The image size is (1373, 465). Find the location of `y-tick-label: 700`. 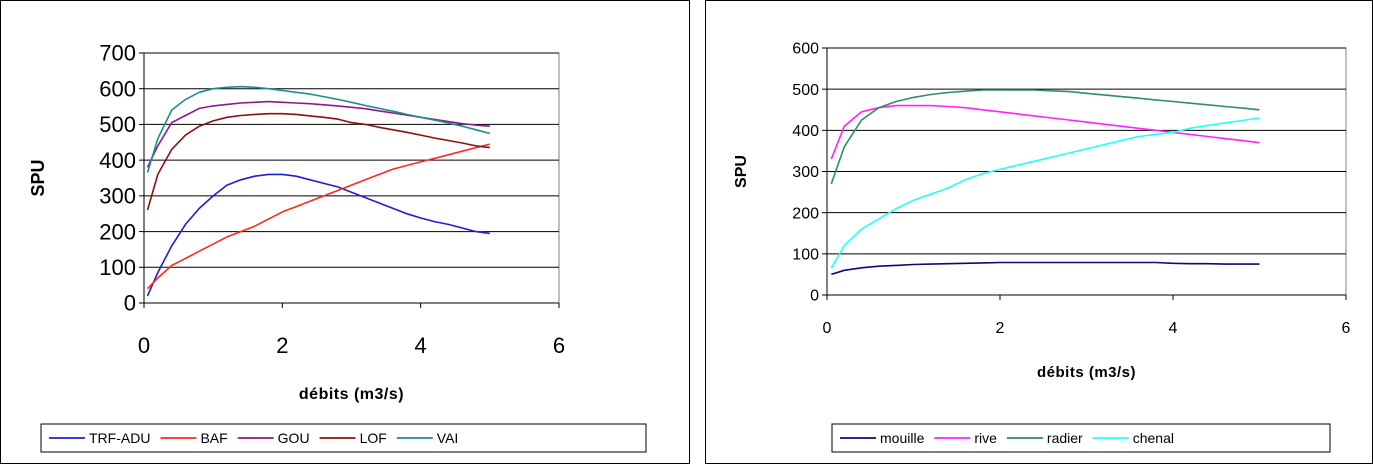

y-tick-label: 700 is located at coordinates (117, 53).